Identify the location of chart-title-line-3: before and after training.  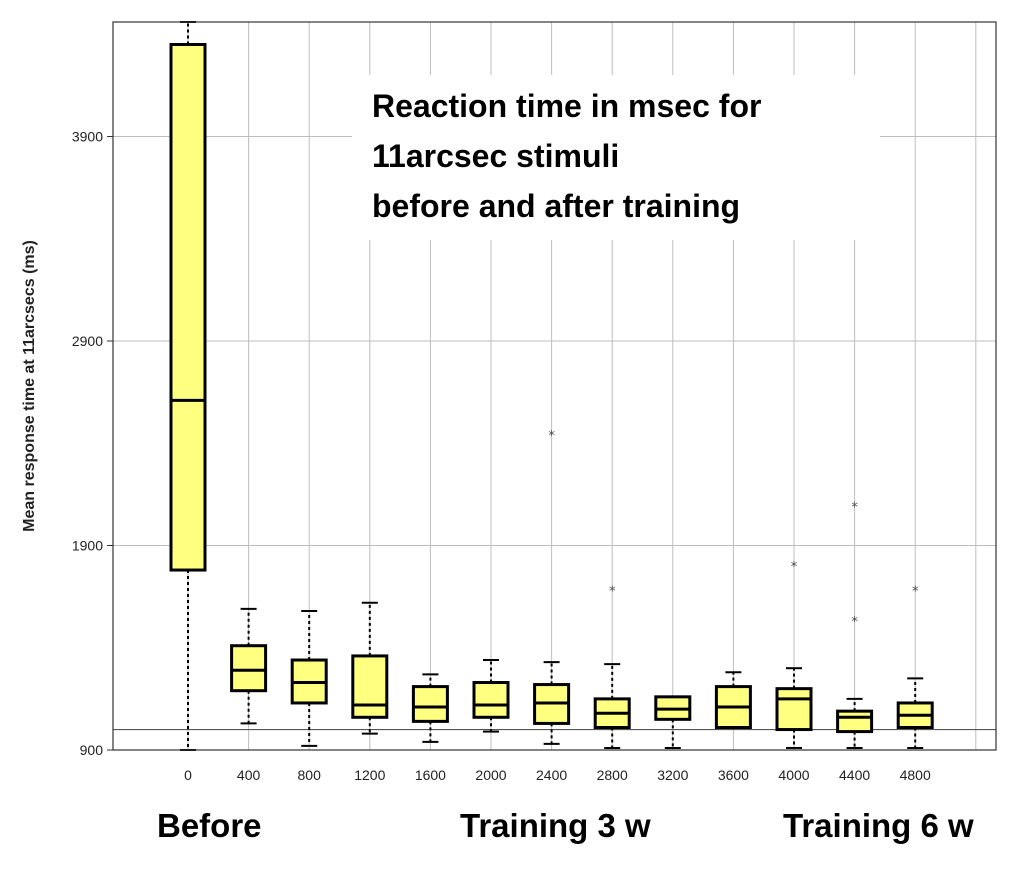
(556, 206).